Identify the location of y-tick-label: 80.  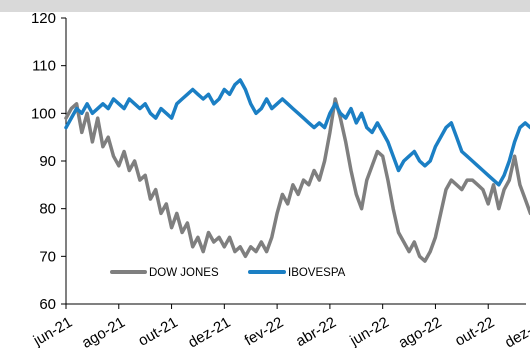
(47, 209).